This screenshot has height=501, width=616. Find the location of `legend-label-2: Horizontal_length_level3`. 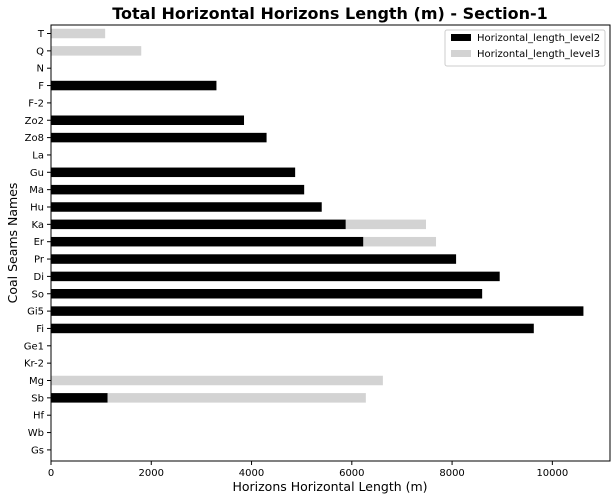

legend-label-2: Horizontal_length_level3 is located at coordinates (538, 54).